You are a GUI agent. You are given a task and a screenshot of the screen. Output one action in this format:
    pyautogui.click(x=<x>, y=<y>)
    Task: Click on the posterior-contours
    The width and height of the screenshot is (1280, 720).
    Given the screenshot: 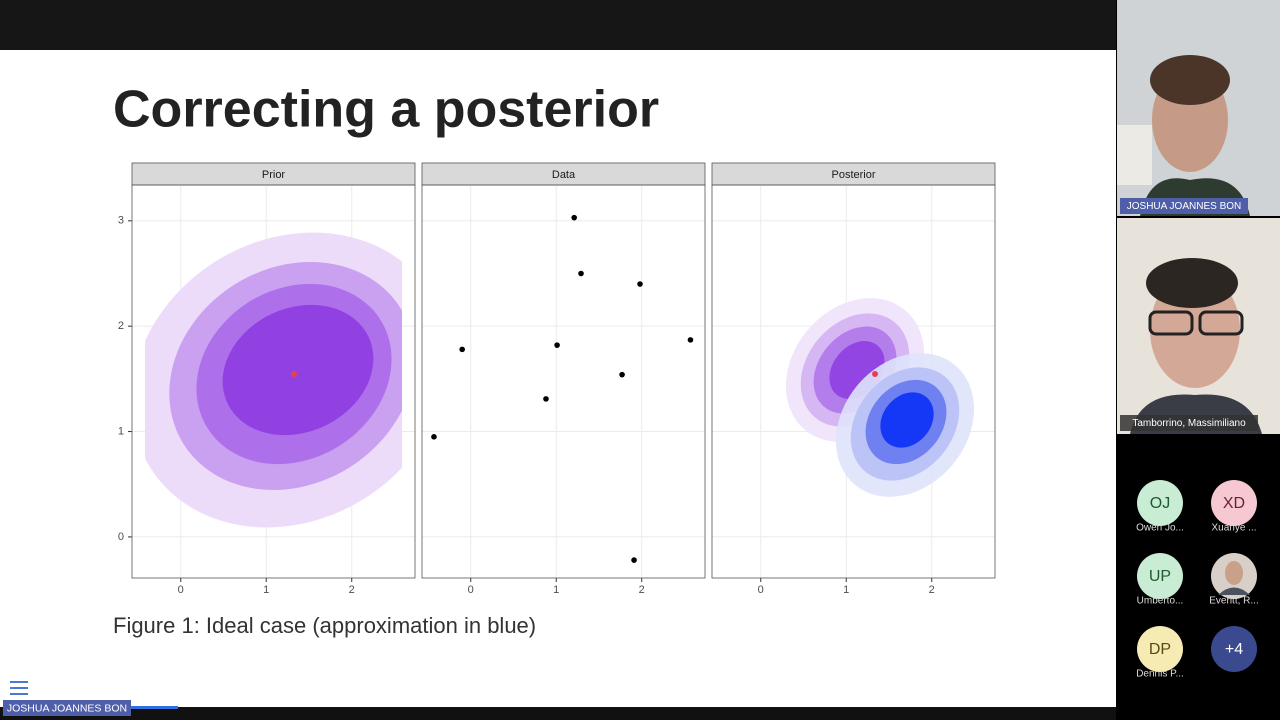 What is the action you would take?
    pyautogui.click(x=880, y=397)
    